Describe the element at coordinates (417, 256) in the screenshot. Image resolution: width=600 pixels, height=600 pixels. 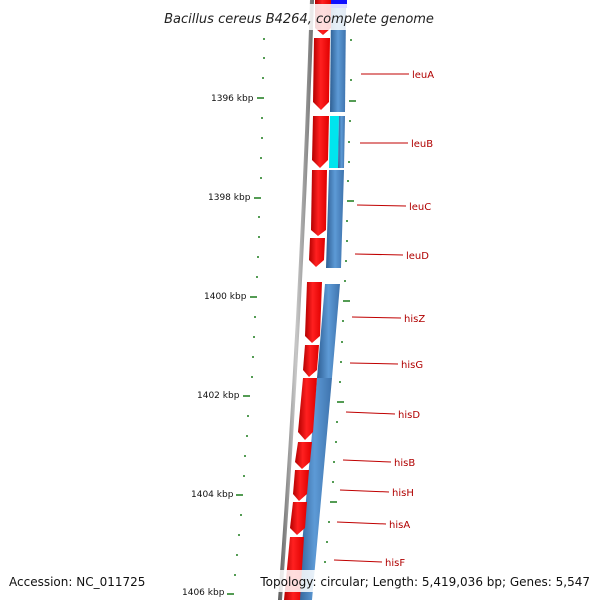
I see `gene-label-leuD: leuD` at that location.